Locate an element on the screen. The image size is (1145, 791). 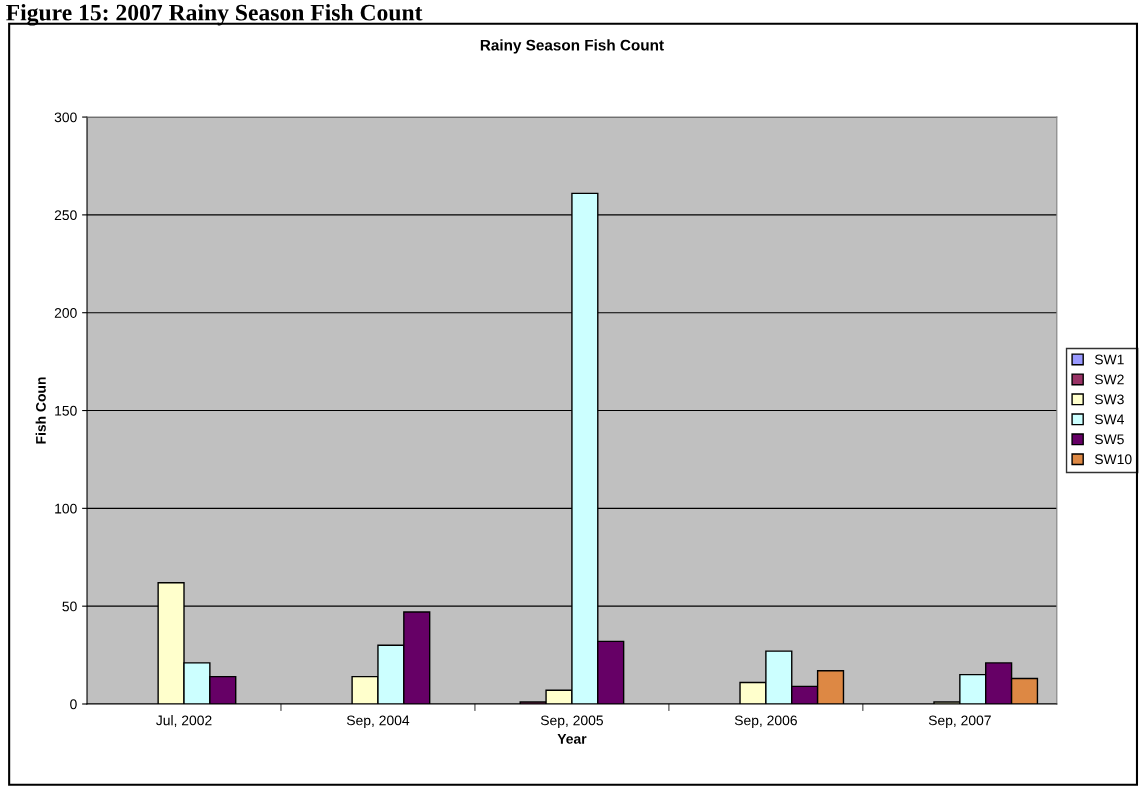
legend-label: SW4 is located at coordinates (1109, 419).